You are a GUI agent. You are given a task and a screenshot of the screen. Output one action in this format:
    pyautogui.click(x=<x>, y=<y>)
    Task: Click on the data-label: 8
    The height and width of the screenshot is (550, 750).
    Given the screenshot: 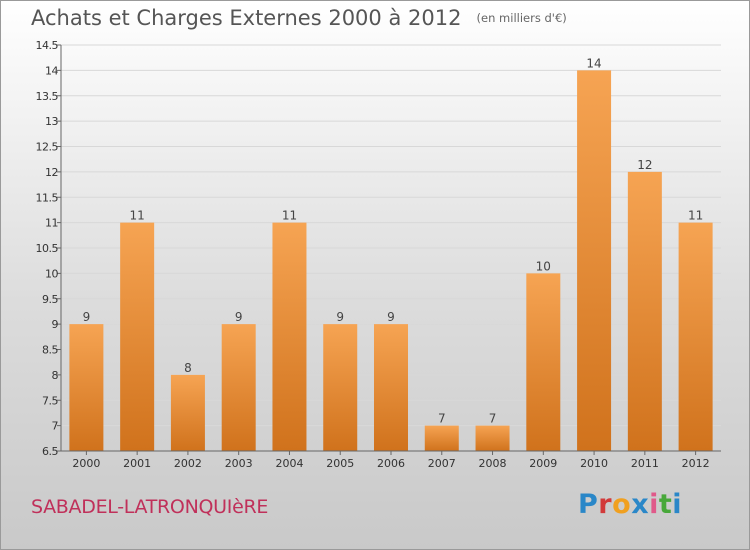 What is the action you would take?
    pyautogui.click(x=188, y=368)
    